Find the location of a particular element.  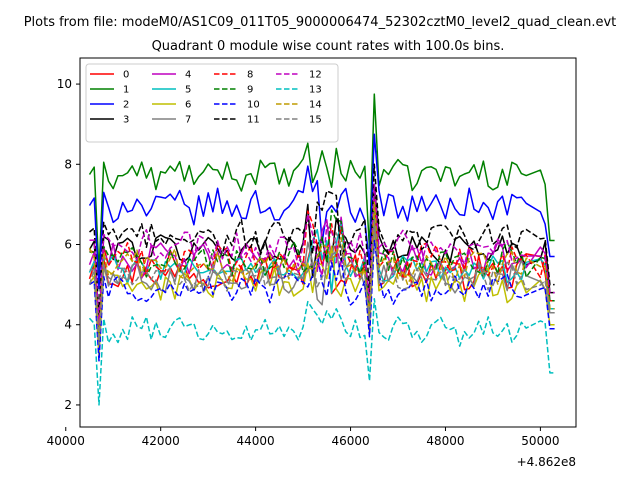

legend-label-9: 9 is located at coordinates (250, 90).